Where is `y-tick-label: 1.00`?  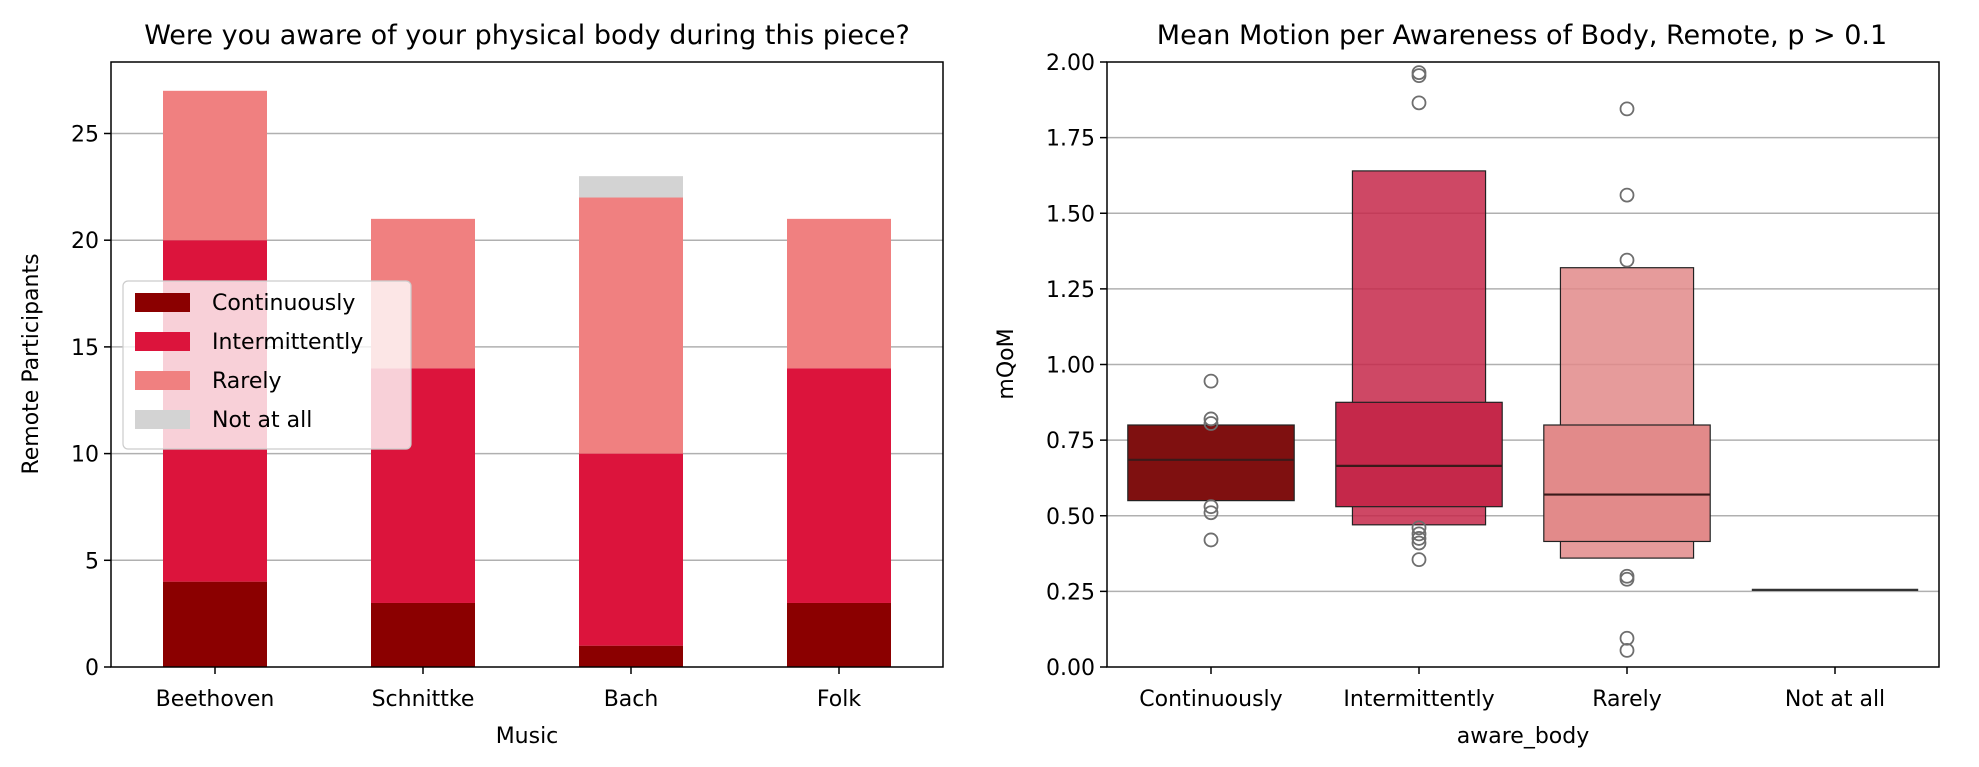 y-tick-label: 1.00 is located at coordinates (1070, 366).